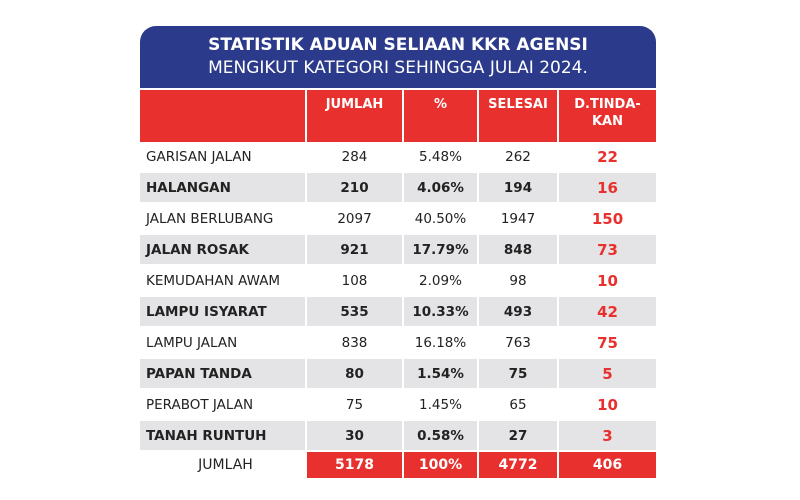  I want to click on value-cell: 0.58%, so click(439, 436).